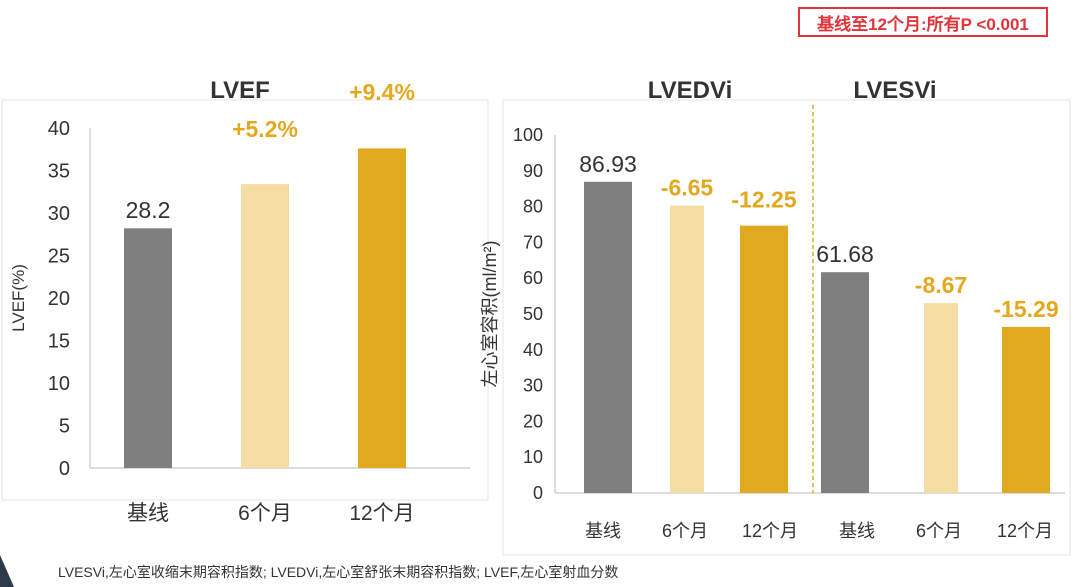 This screenshot has width=1080, height=587. Describe the element at coordinates (894, 90) in the screenshot. I see `group-title: LVESVi` at that location.